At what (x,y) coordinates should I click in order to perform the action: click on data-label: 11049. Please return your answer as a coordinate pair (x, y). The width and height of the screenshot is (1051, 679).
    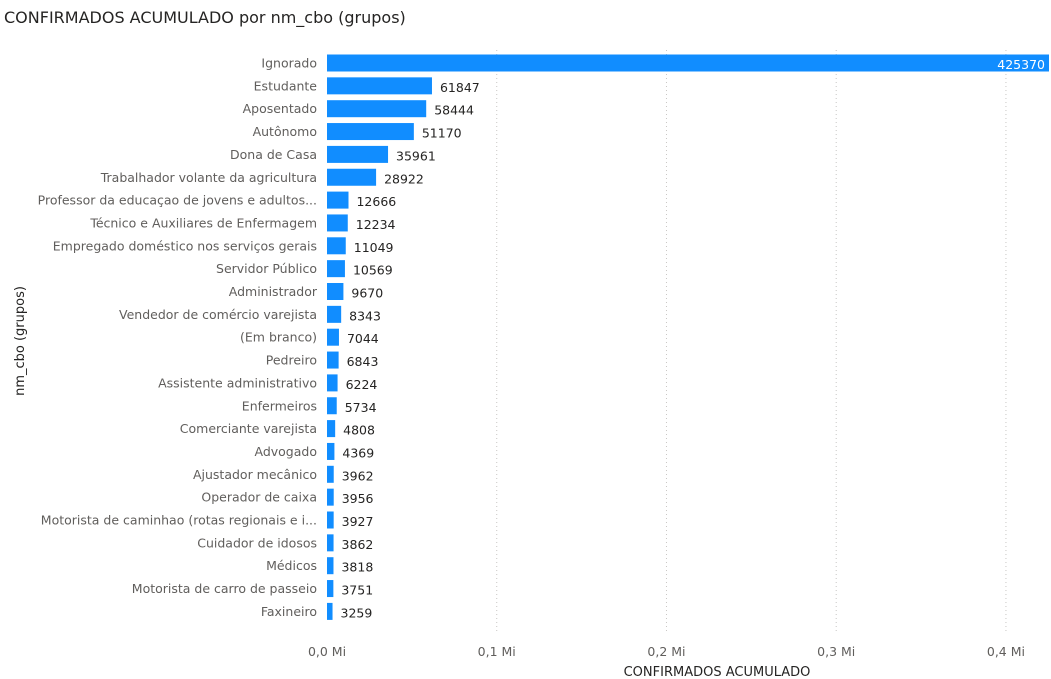
    Looking at the image, I should click on (374, 247).